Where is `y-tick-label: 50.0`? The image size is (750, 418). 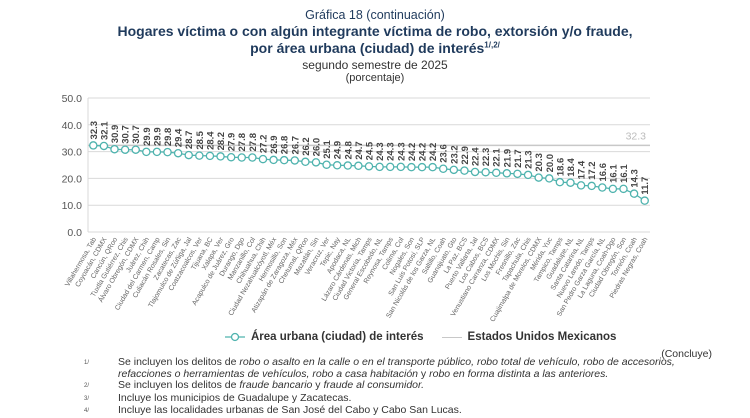 y-tick-label: 50.0 is located at coordinates (72, 99).